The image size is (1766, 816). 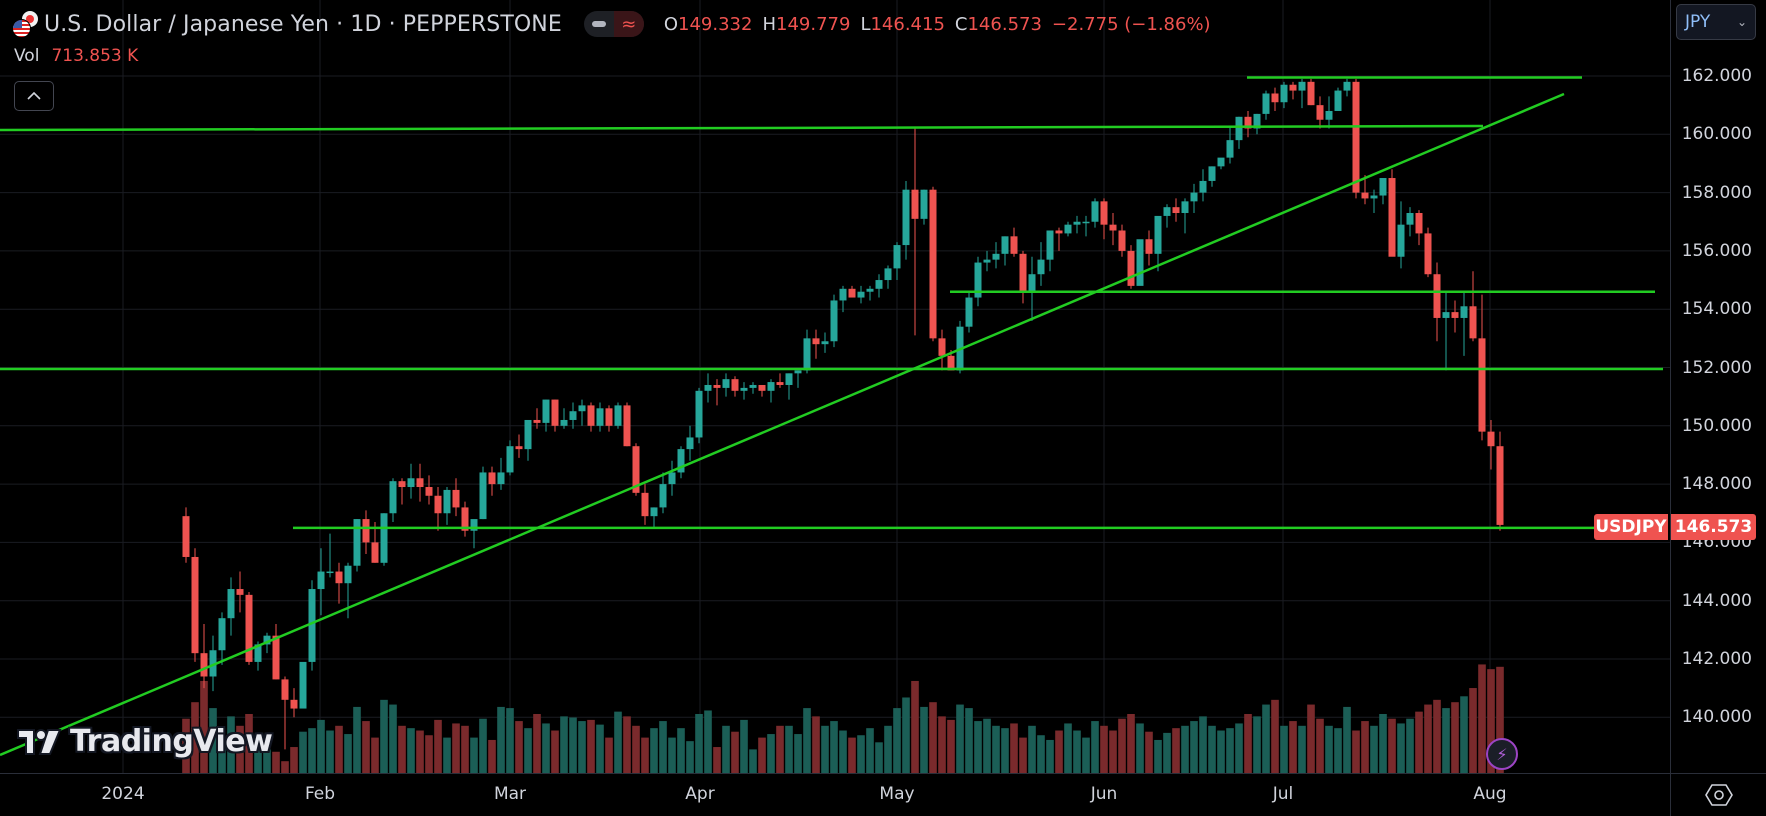 What do you see at coordinates (39, 741) in the screenshot?
I see `tradingview-logo-icon` at bounding box center [39, 741].